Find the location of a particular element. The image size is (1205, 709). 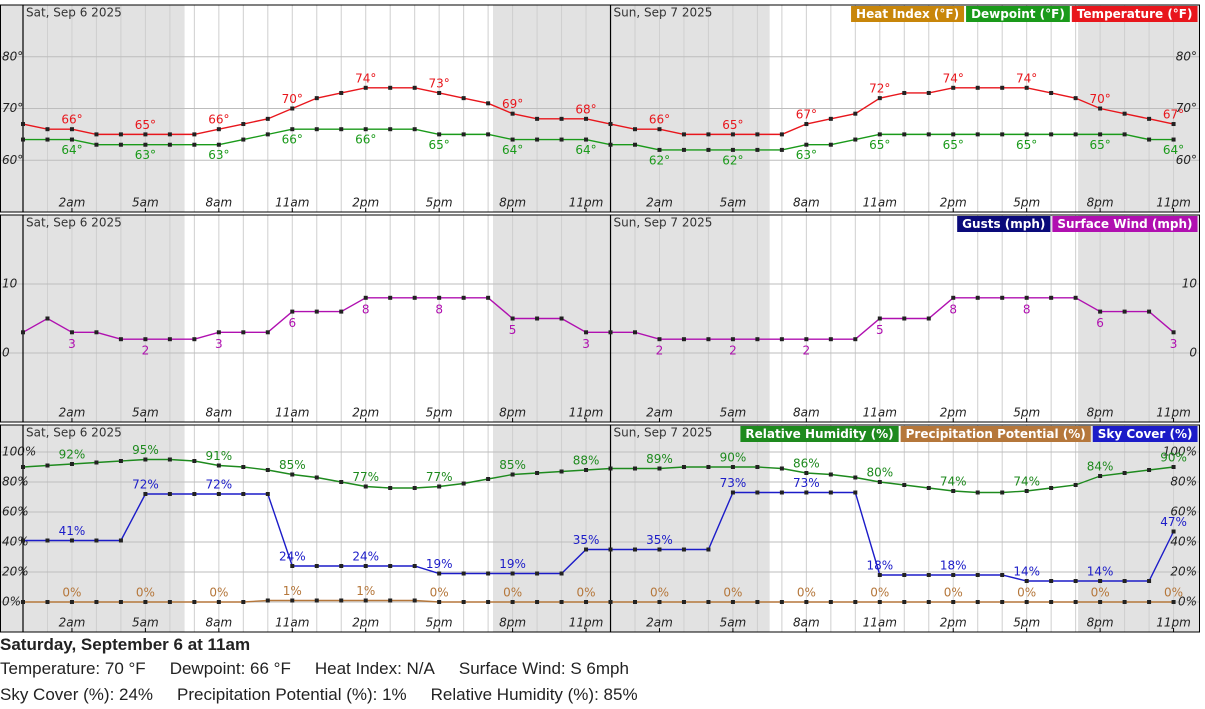

data-label: 35% is located at coordinates (659, 540).